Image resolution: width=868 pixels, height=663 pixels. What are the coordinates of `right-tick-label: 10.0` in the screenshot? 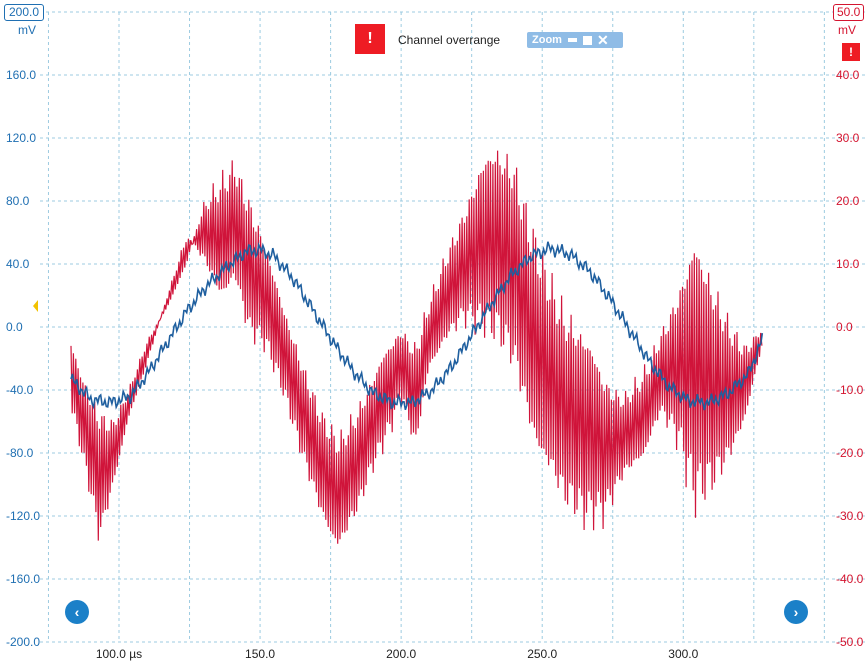 It's located at (848, 264).